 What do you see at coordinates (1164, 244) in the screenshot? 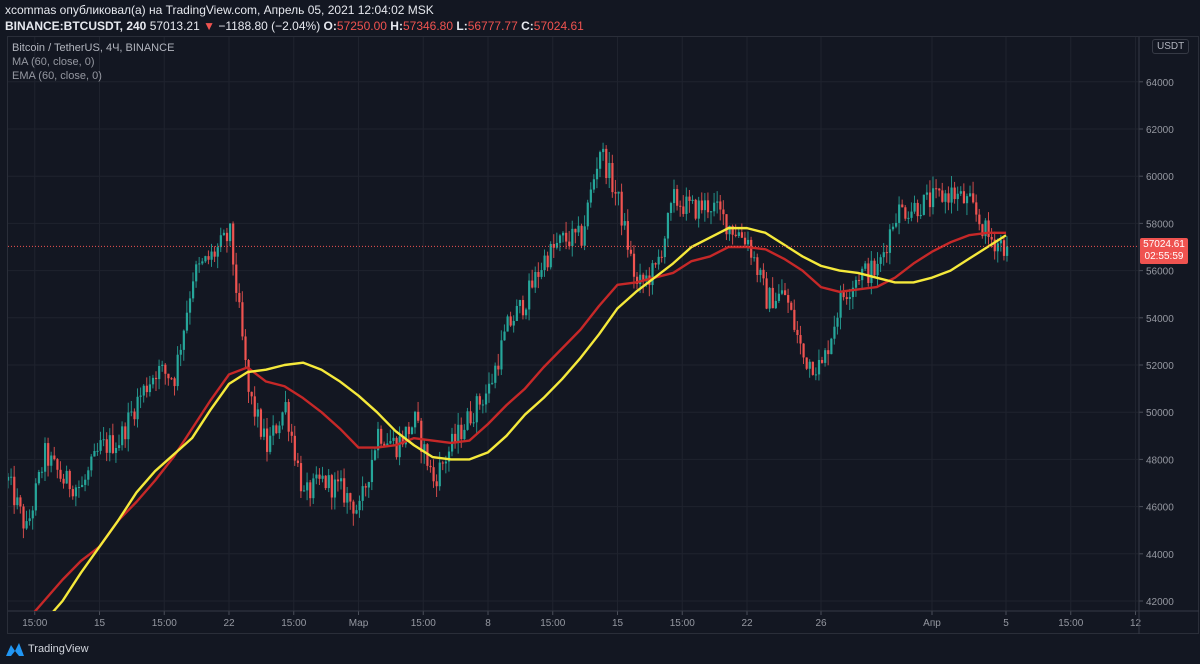
I see `last-price-value: 57024.61` at bounding box center [1164, 244].